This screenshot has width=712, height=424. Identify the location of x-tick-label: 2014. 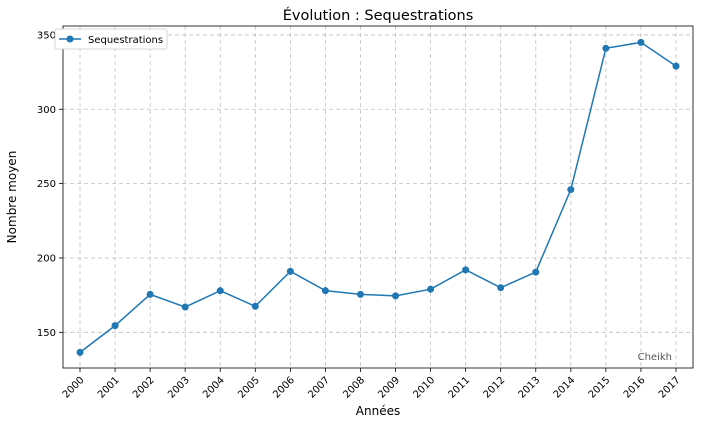
(565, 388).